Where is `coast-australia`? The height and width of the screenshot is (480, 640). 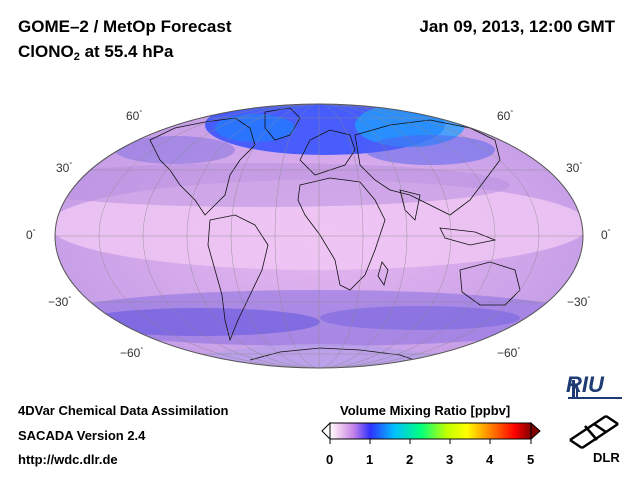 coast-australia is located at coordinates (490, 283).